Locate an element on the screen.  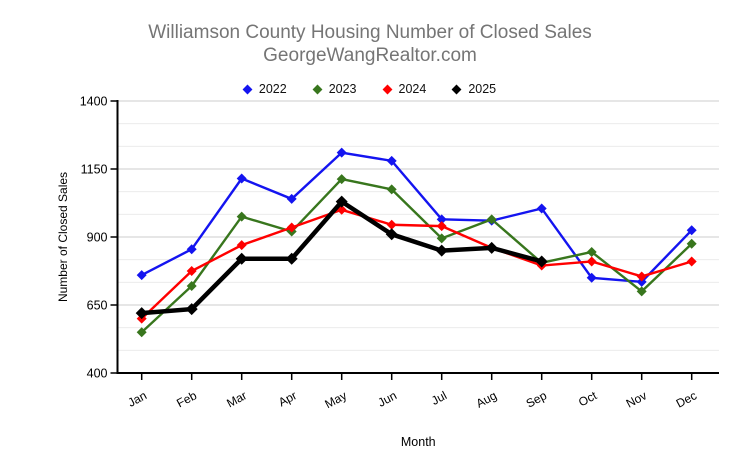
legend-item-2025: 2025 is located at coordinates (474, 89).